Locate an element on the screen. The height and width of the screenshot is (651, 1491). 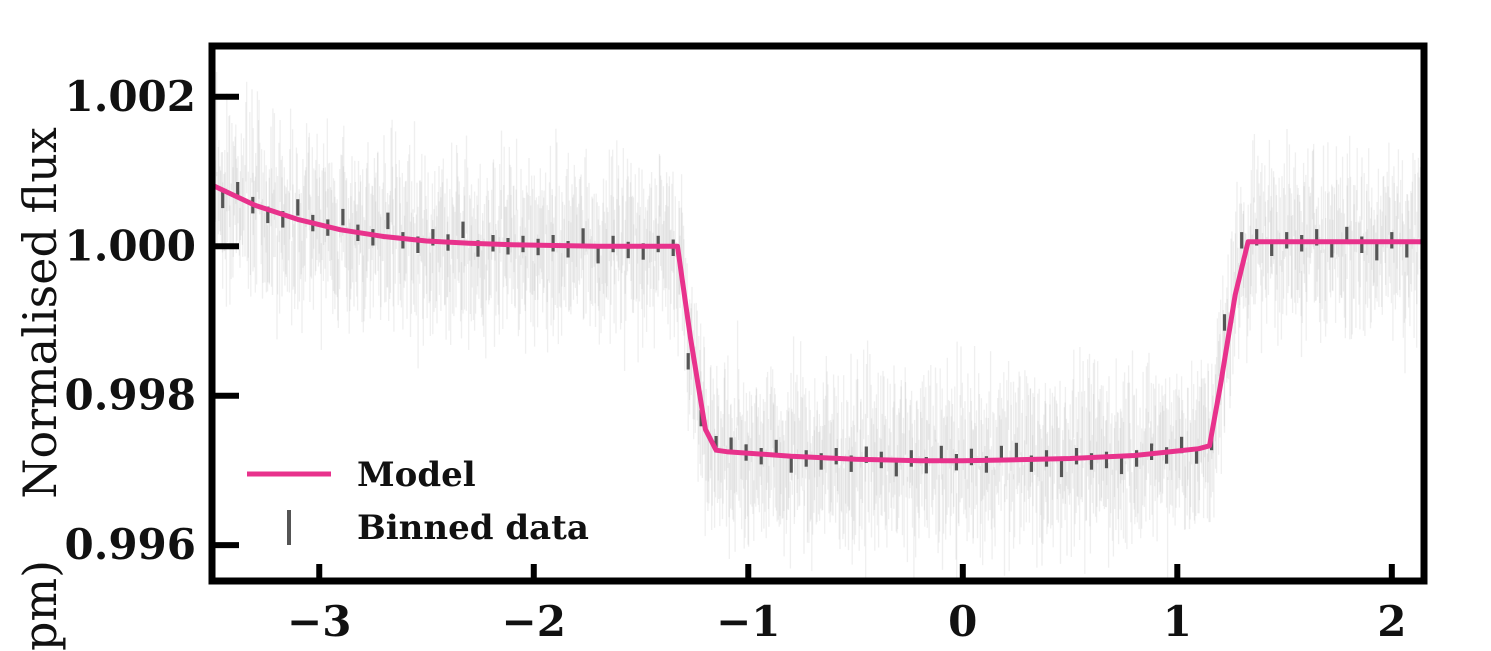
x-tick-label: 1 is located at coordinates (1177, 621).